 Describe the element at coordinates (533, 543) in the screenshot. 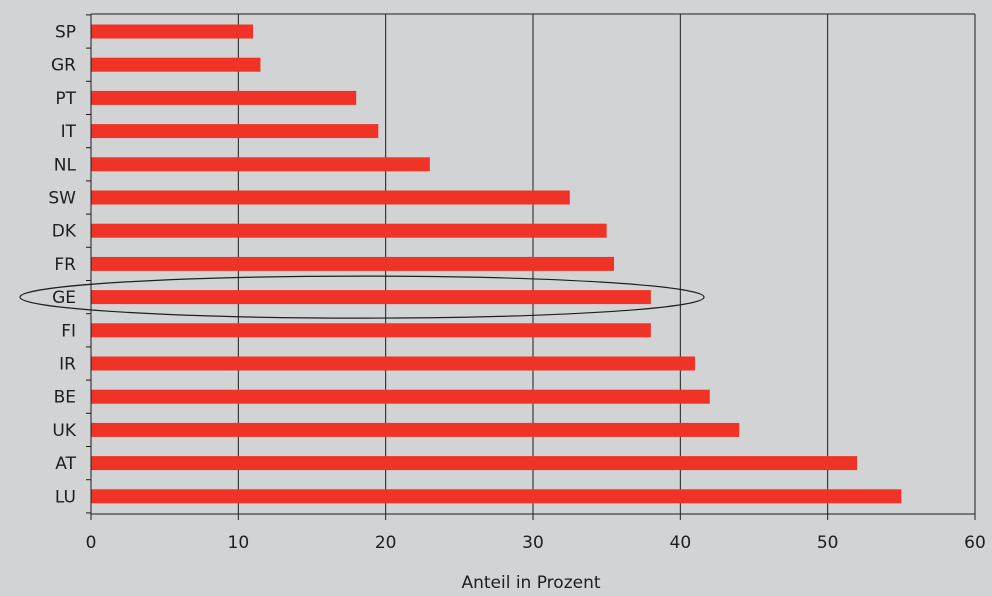

I see `x-tick-label: 30` at that location.